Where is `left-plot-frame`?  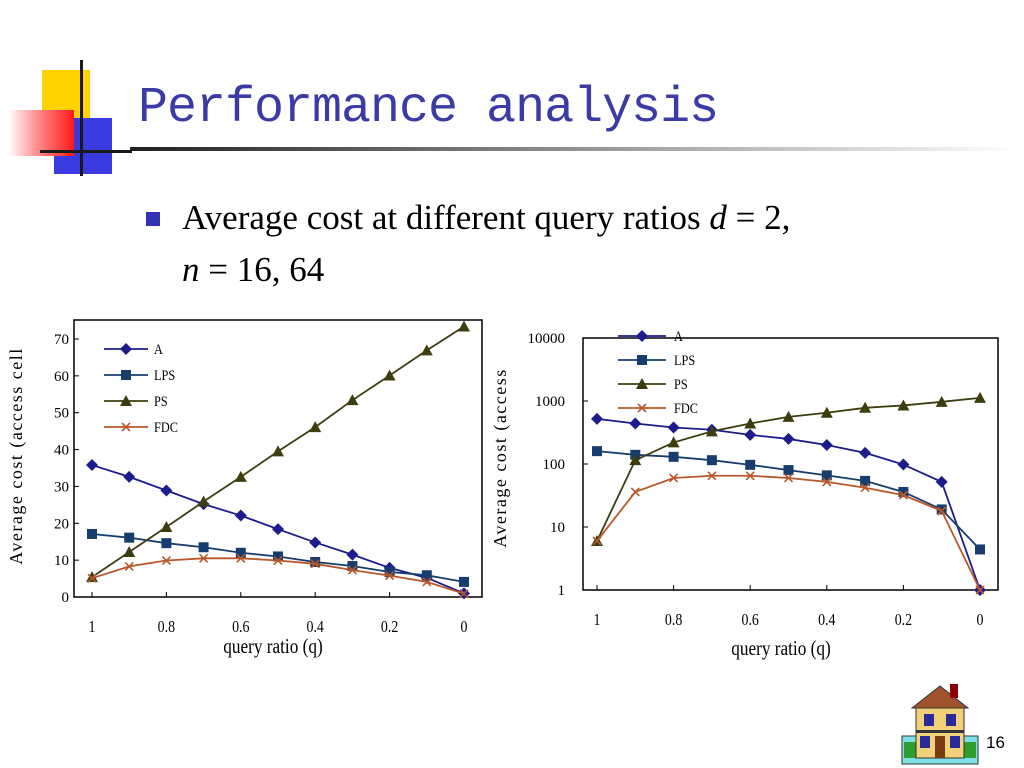
left-plot-frame is located at coordinates (278, 458).